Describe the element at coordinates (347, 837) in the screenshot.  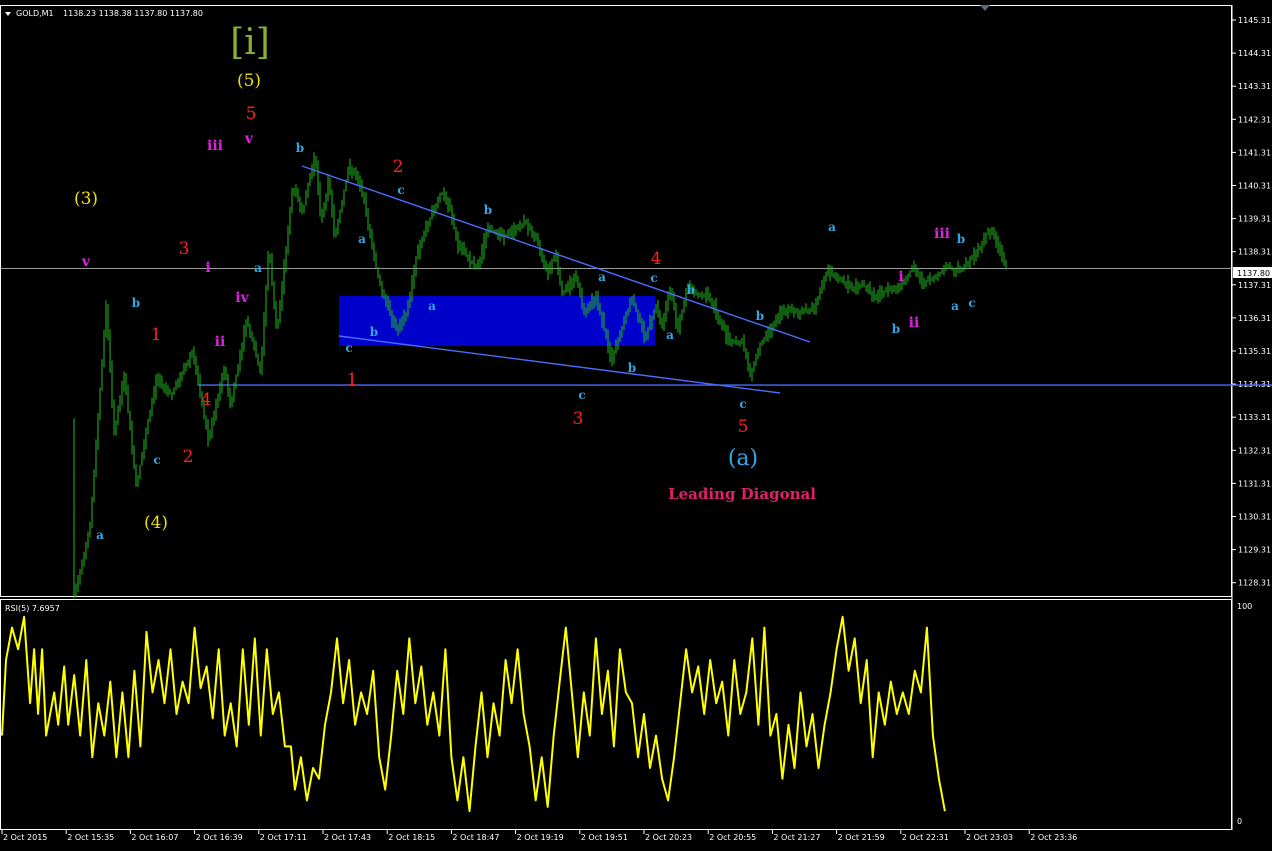
I see `time-tick-label: 2 Oct 17:43` at that location.